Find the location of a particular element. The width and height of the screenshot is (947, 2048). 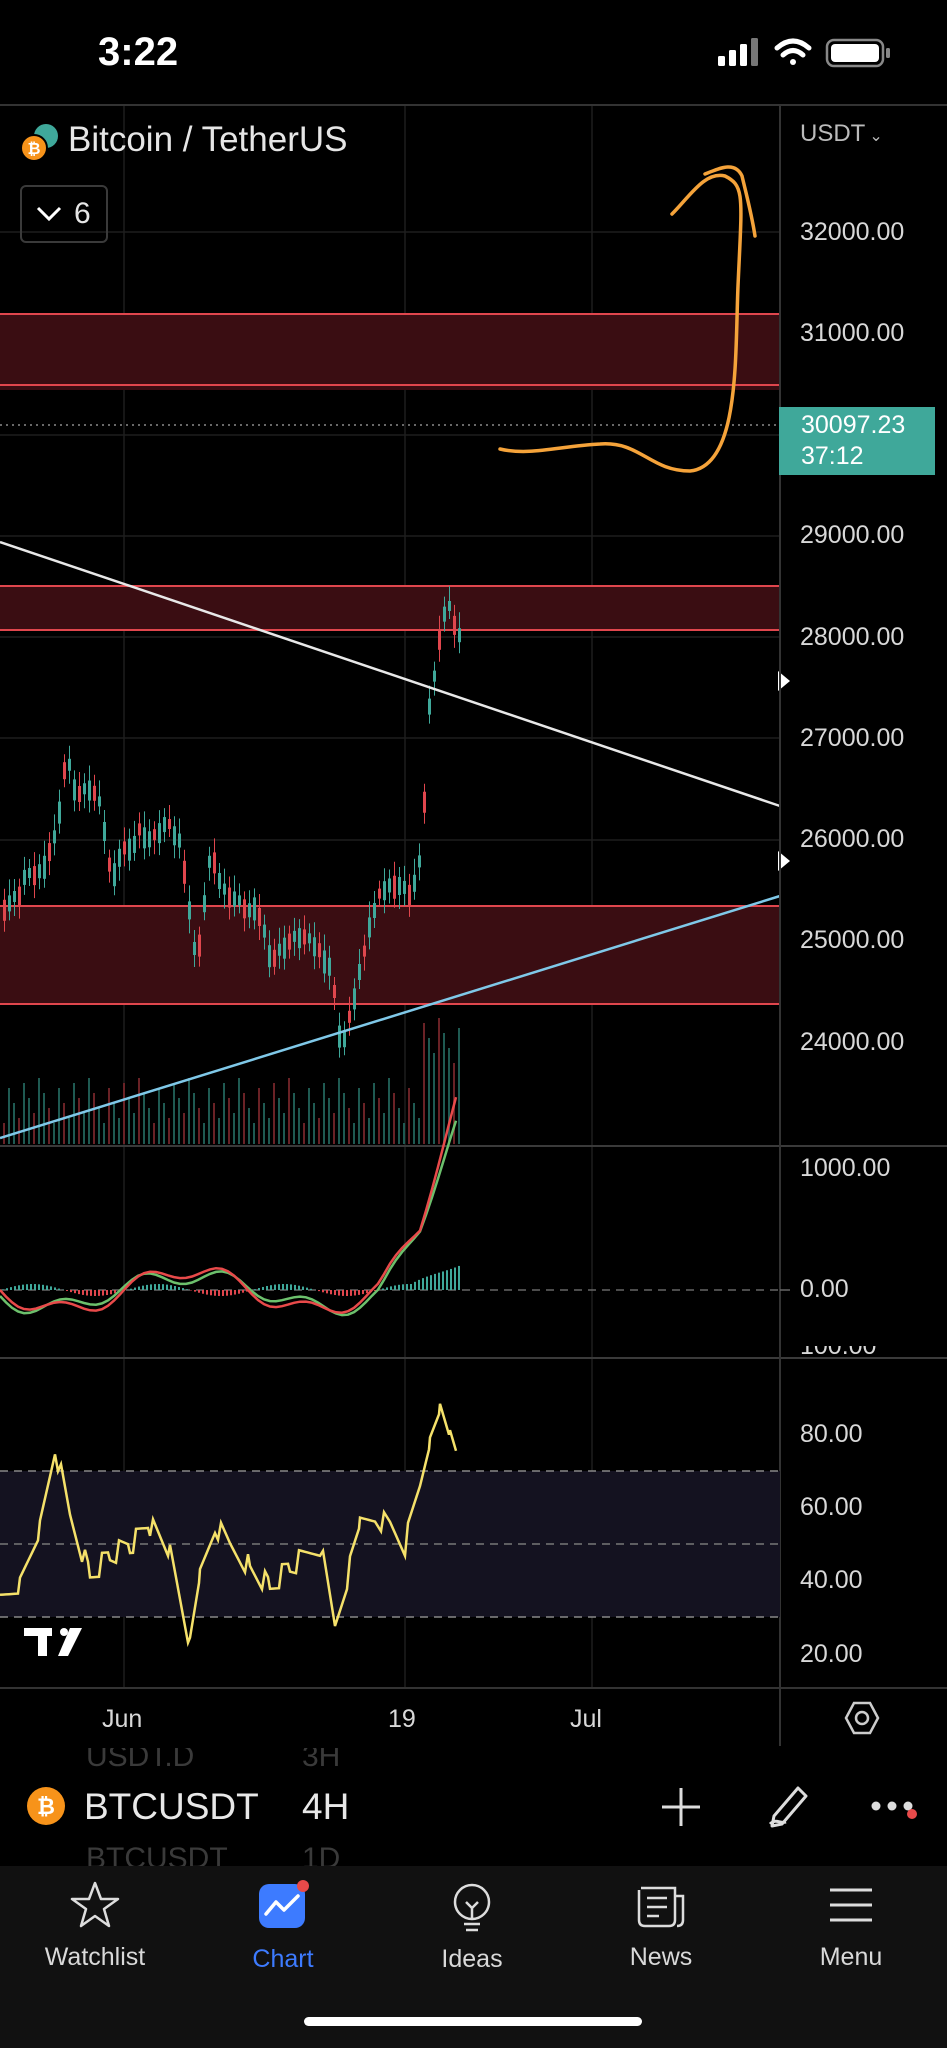

macd-axis-label: 0.00 is located at coordinates (824, 1289).